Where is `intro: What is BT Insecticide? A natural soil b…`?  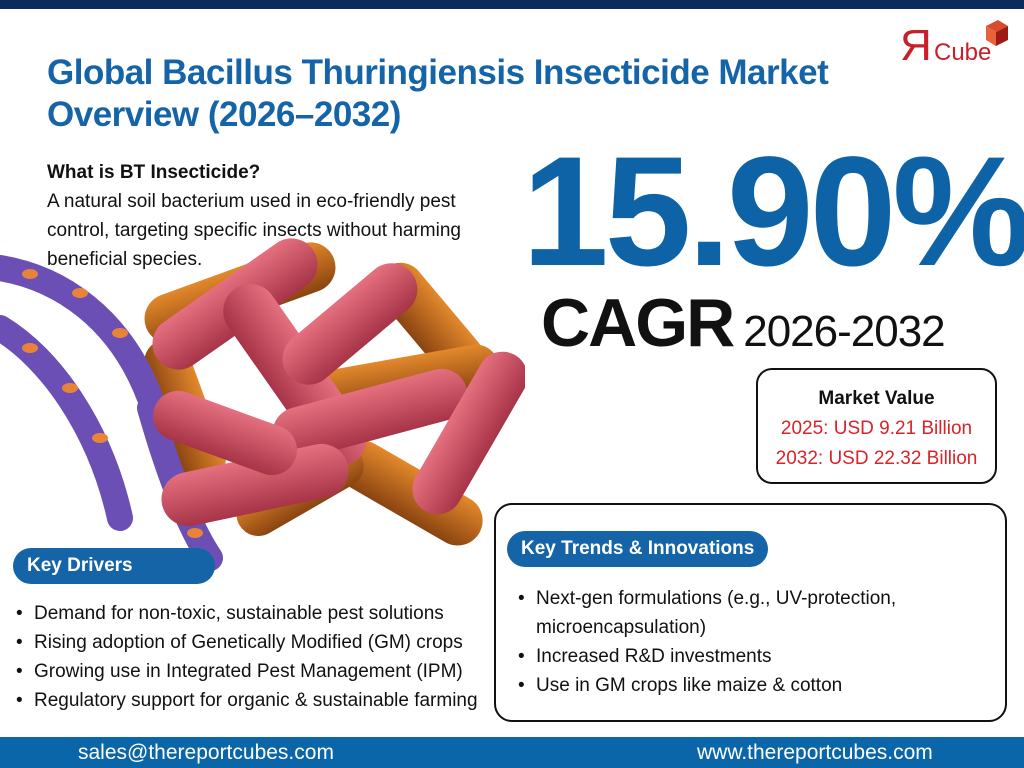
intro: What is BT Insecticide? A natural soil b… is located at coordinates (267, 216).